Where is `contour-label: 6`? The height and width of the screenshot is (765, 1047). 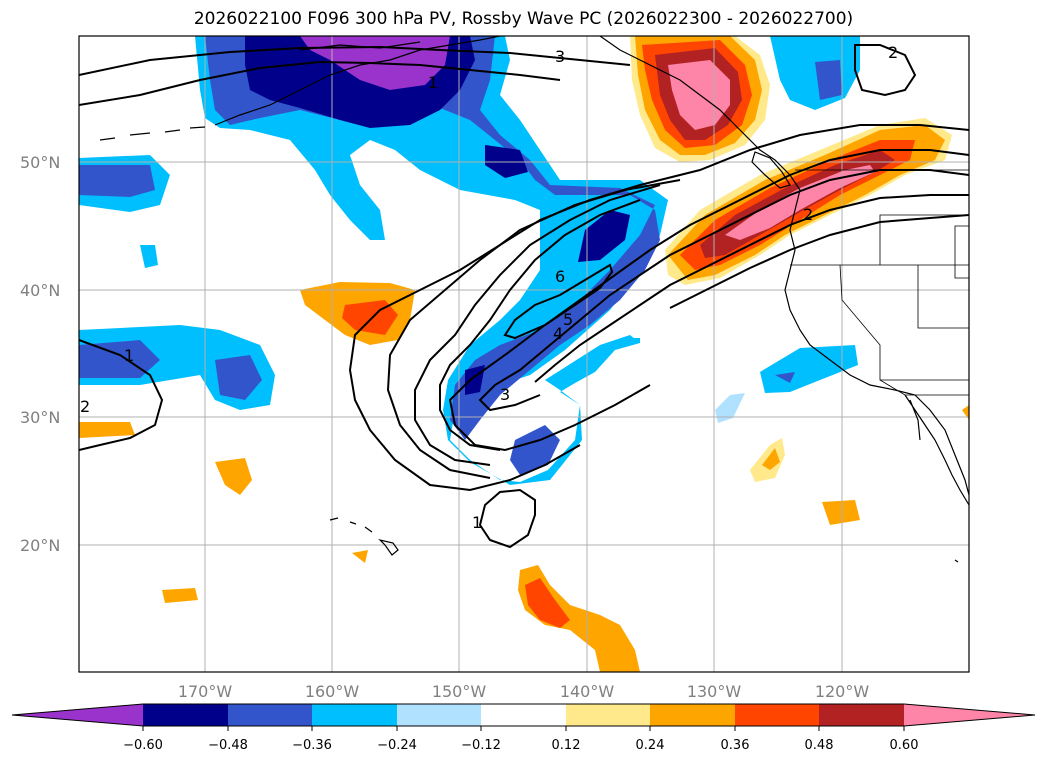 contour-label: 6 is located at coordinates (560, 276).